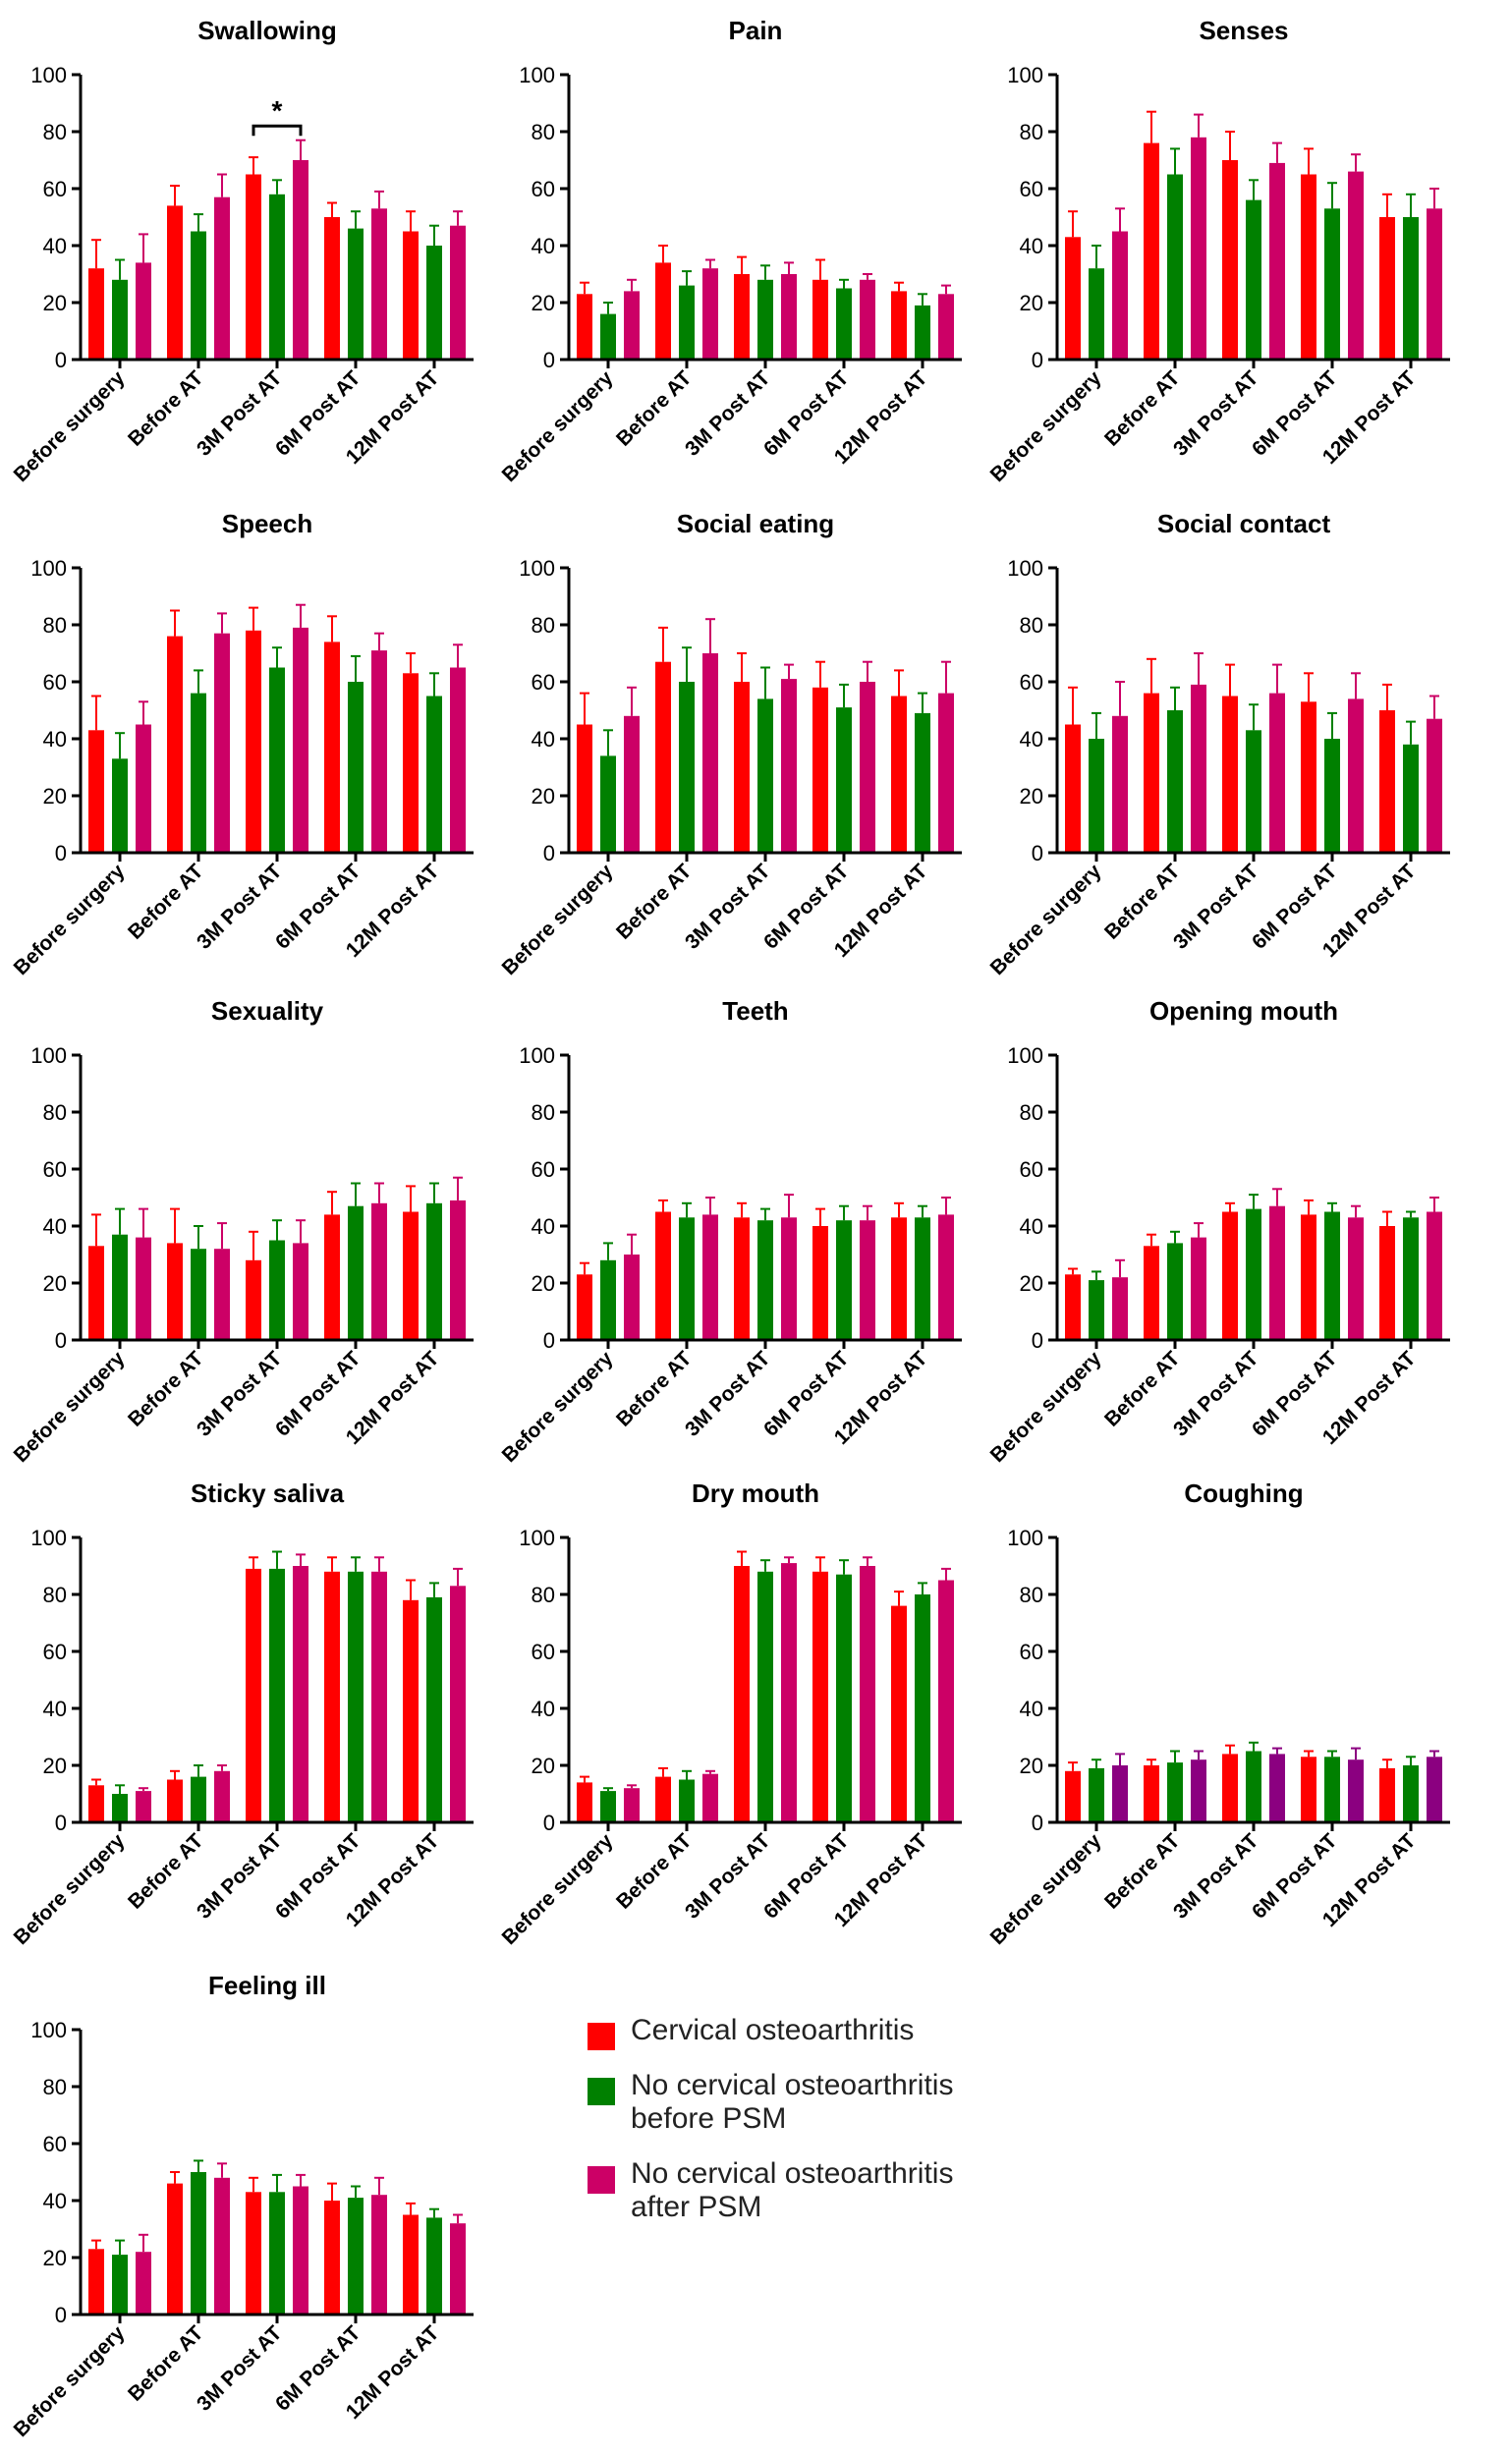  I want to click on y-tick-label: 20, so click(543, 1766).